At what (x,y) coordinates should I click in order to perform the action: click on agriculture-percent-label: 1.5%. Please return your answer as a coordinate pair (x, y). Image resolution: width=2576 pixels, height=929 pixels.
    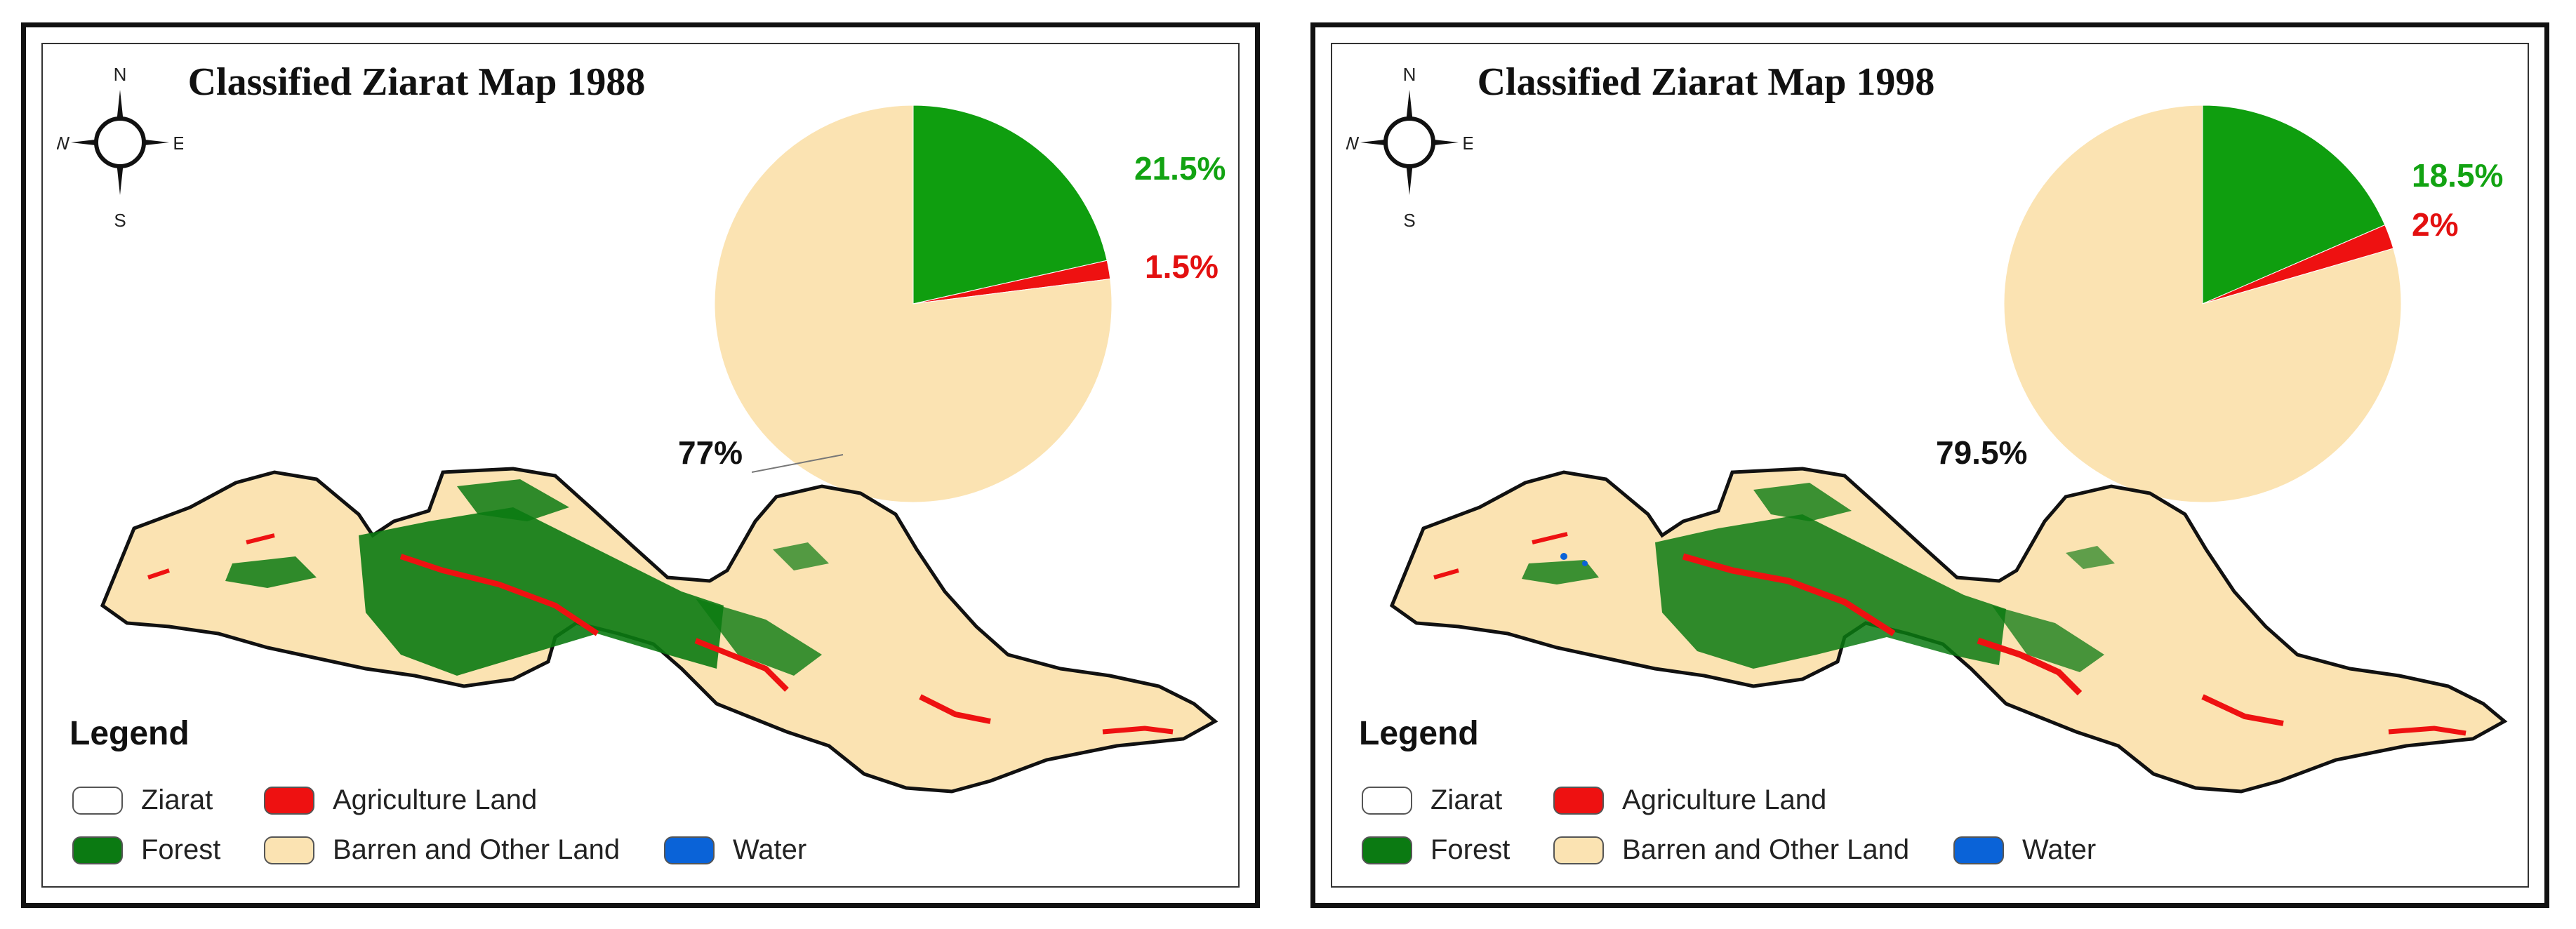
    Looking at the image, I should click on (1182, 266).